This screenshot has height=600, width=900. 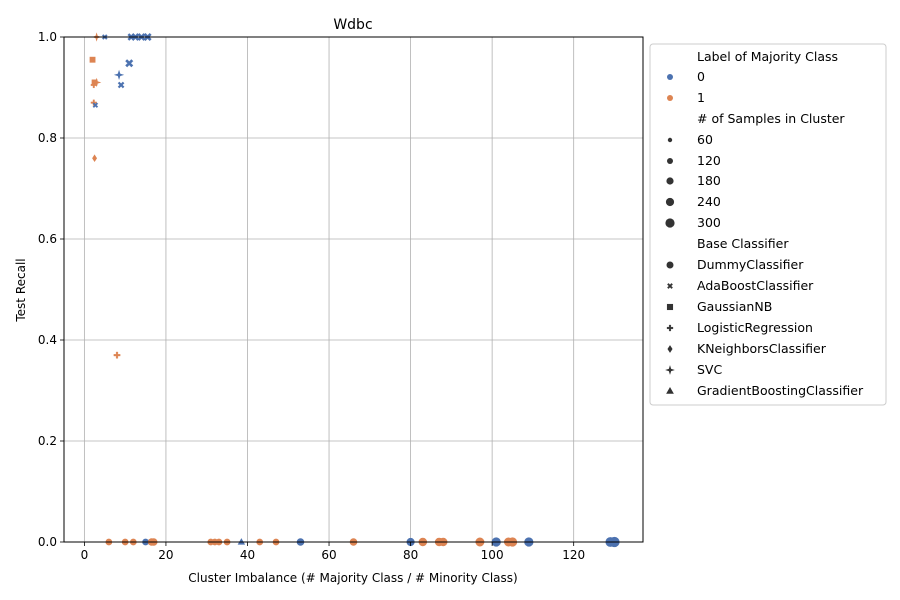 I want to click on legend-style-marker-logisticregression, so click(x=670, y=328).